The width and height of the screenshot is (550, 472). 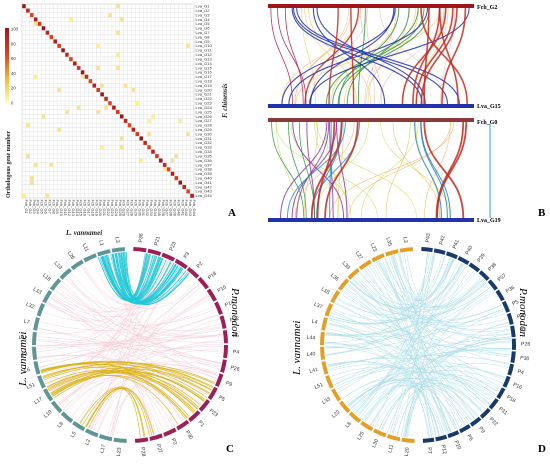 I want to click on heatmap-row-label: Lva_G32, so click(x=204, y=142).